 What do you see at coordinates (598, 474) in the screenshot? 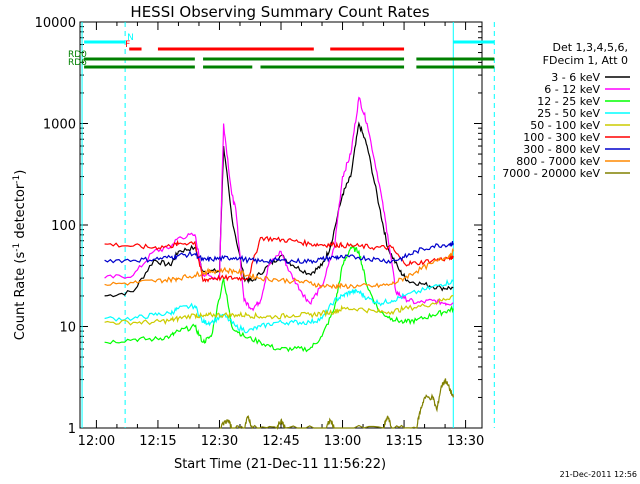
I see `timestamp-label: 21-Dec-2011 12:56` at bounding box center [598, 474].